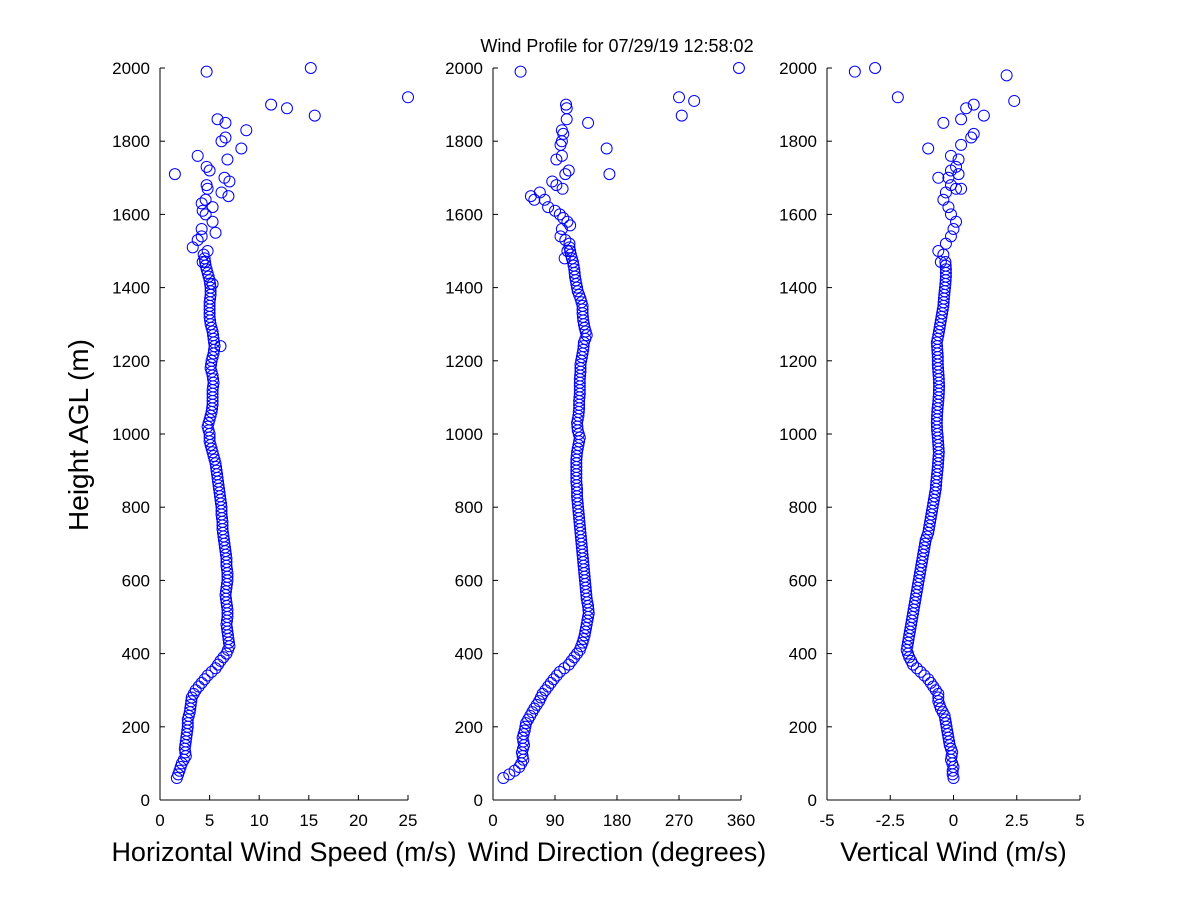 The width and height of the screenshot is (1200, 900). What do you see at coordinates (136, 727) in the screenshot?
I see `y-tick-label: 200` at bounding box center [136, 727].